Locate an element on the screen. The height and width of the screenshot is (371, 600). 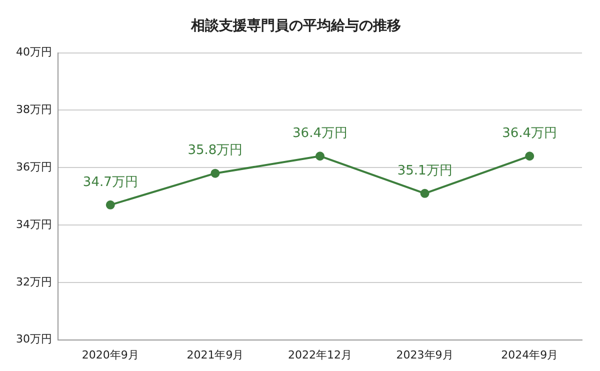
x-tick-label: 2024年9月 is located at coordinates (529, 355).